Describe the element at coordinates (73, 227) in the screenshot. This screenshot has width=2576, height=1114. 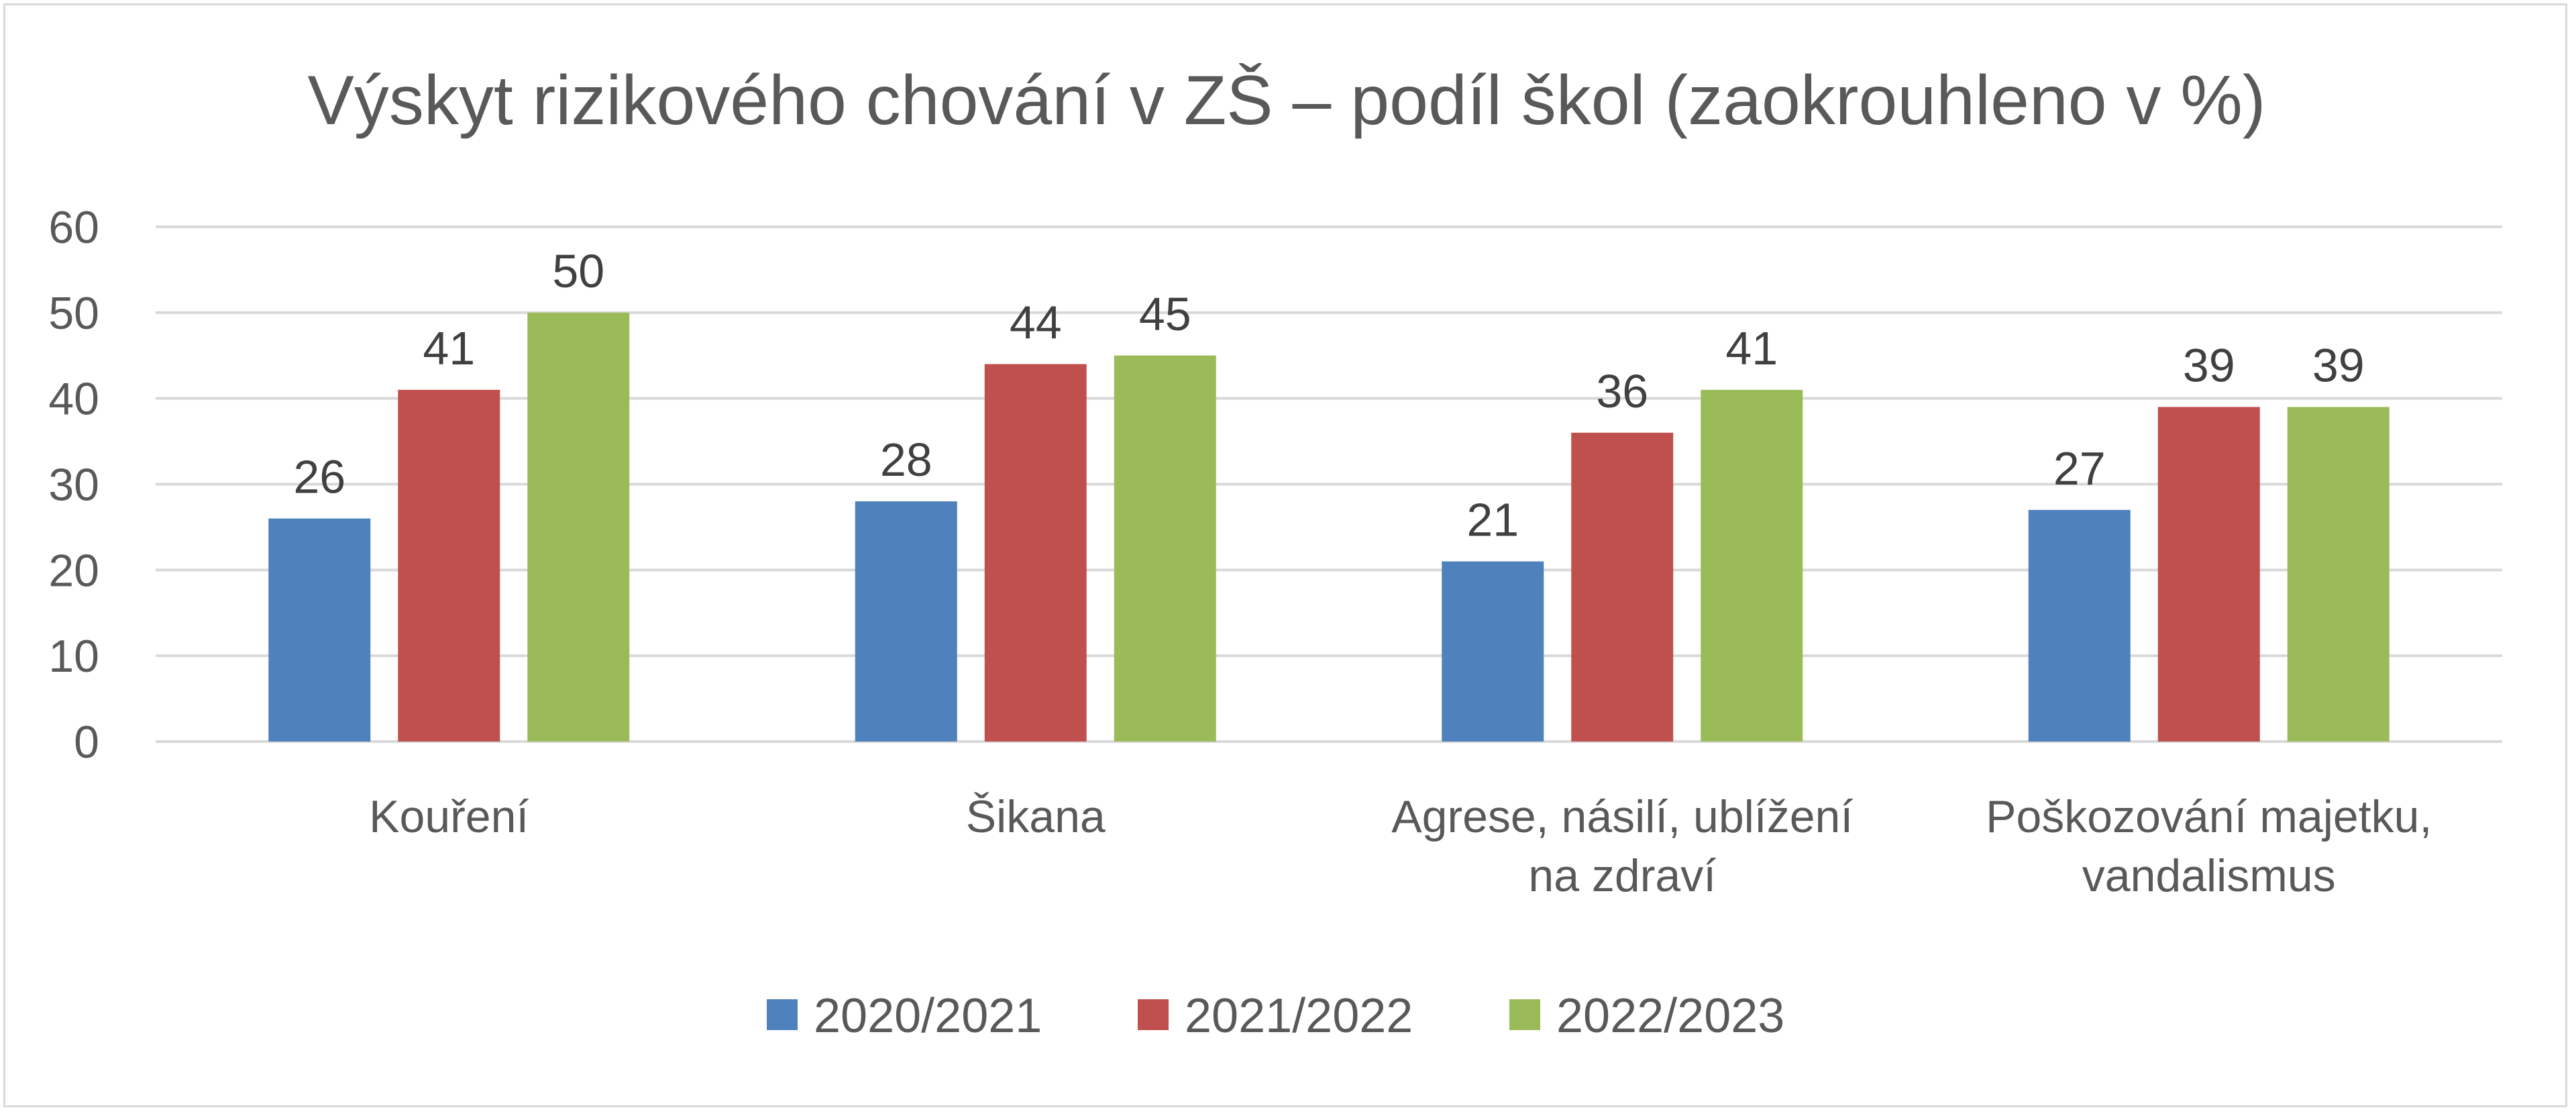
I see `y-tick-label: 60` at that location.